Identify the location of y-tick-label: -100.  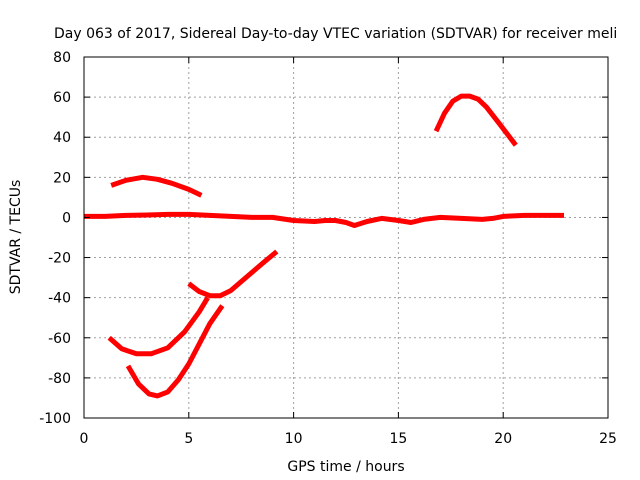
(55, 419).